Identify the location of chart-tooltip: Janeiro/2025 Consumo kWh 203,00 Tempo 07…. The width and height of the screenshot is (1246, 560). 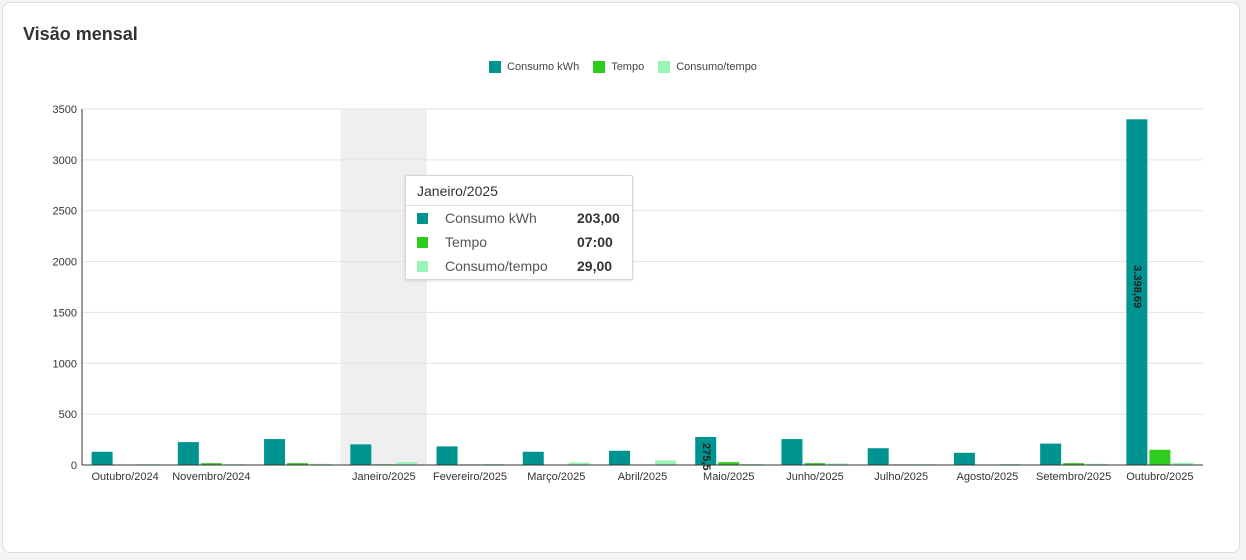
(519, 227).